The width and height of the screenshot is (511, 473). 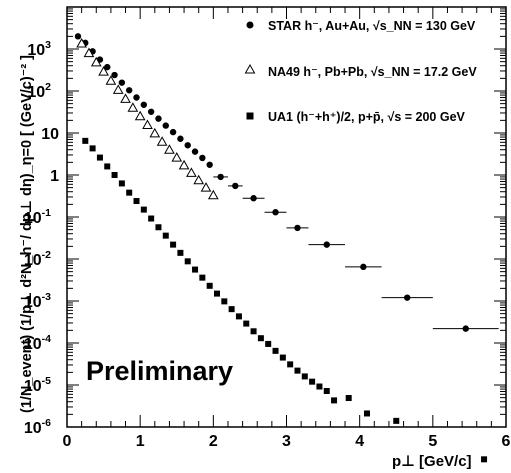 I want to click on y-tick-label: 10², so click(x=39, y=91).